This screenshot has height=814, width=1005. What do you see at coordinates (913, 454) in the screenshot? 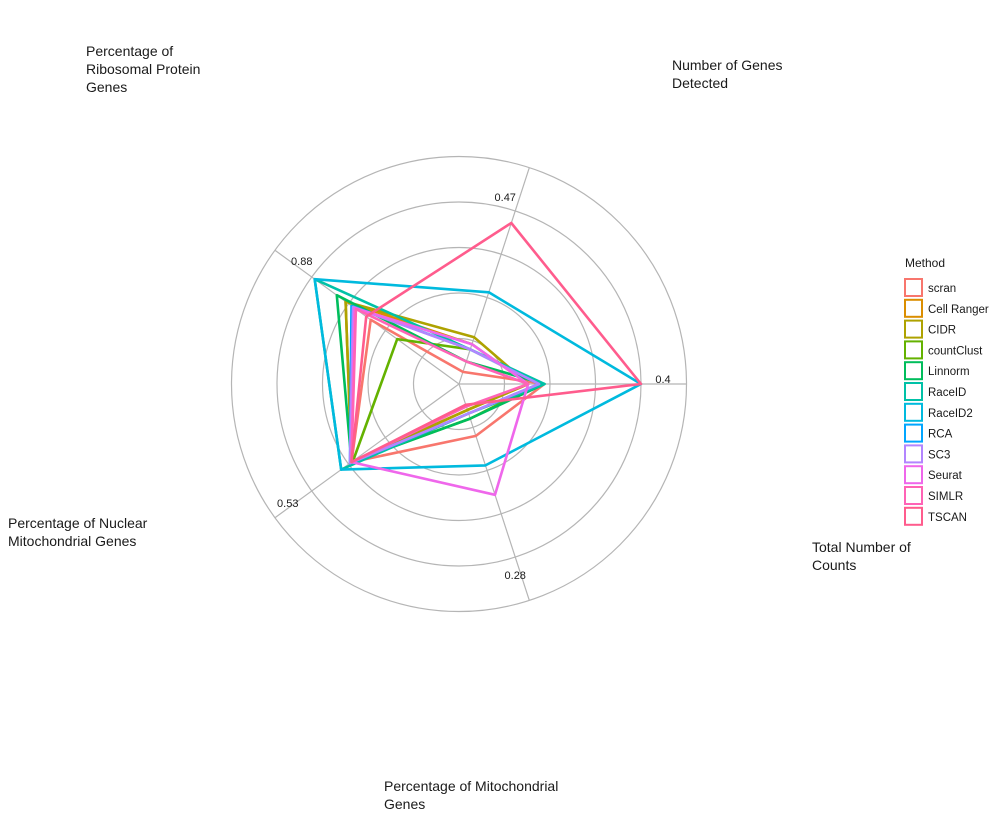
I see `legend-swatch-sc3` at bounding box center [913, 454].